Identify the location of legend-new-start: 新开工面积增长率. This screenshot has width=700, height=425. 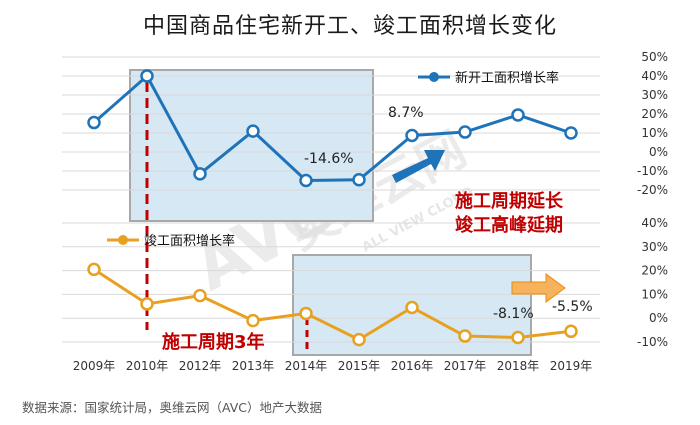
(488, 78).